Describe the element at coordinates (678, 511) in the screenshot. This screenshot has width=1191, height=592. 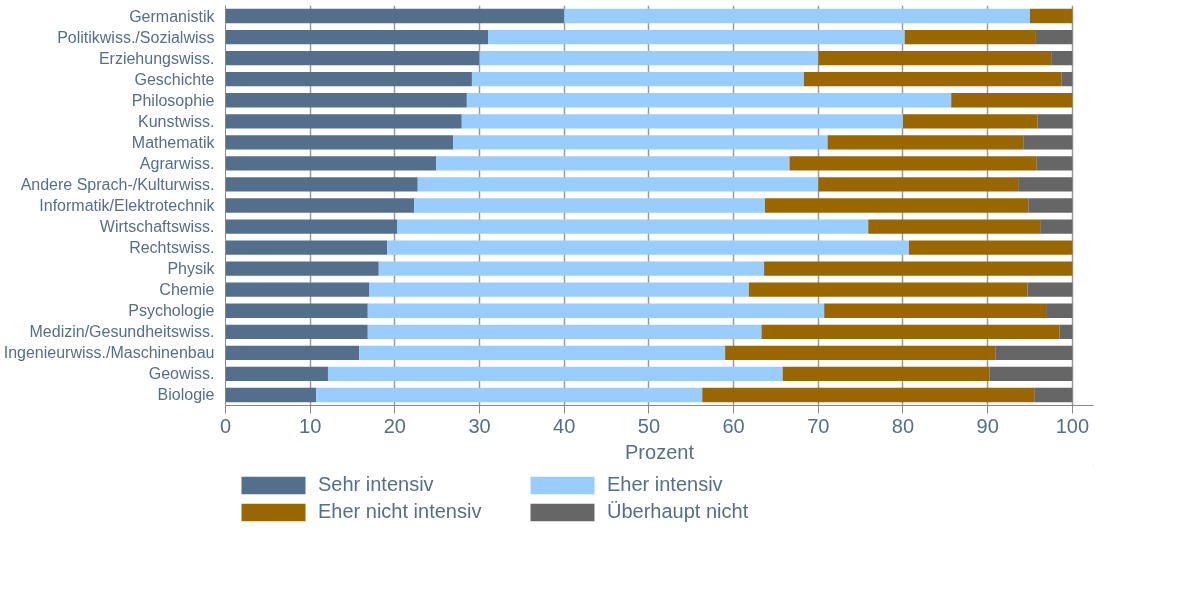
I see `legend-label: Überhaupt nicht` at that location.